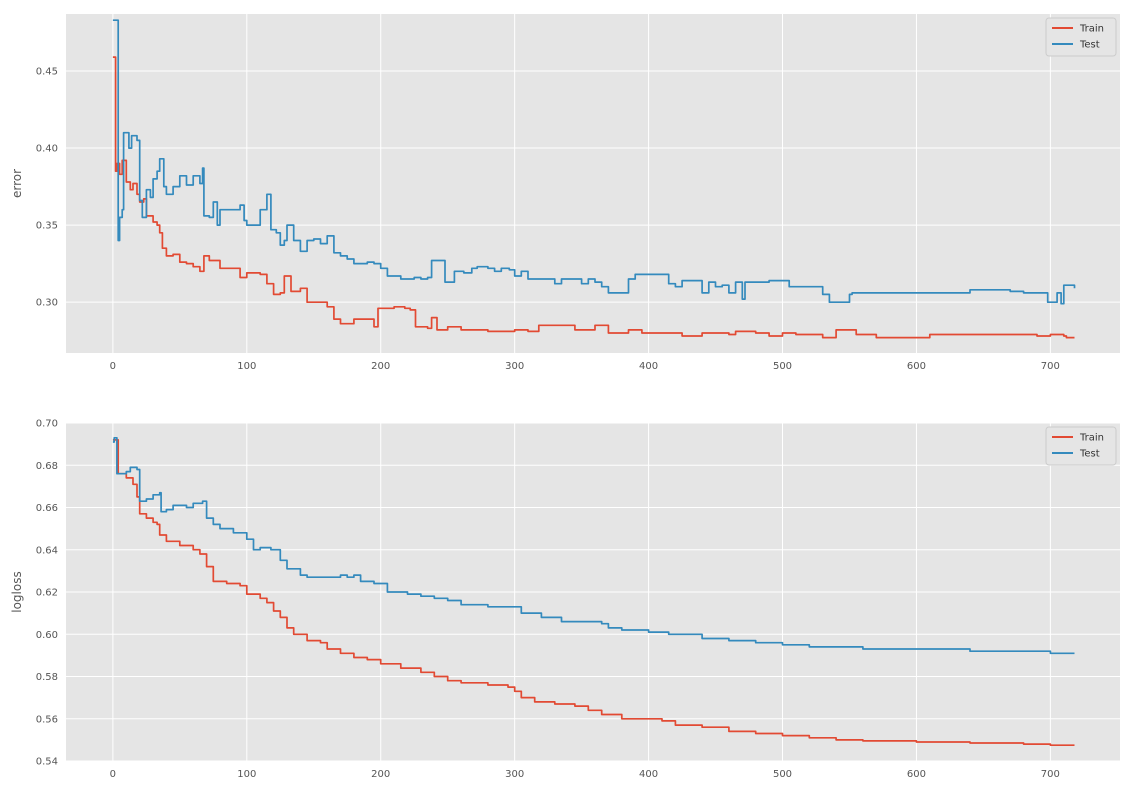  Describe the element at coordinates (47, 303) in the screenshot. I see `error-y-tick-label: 0.30` at that location.